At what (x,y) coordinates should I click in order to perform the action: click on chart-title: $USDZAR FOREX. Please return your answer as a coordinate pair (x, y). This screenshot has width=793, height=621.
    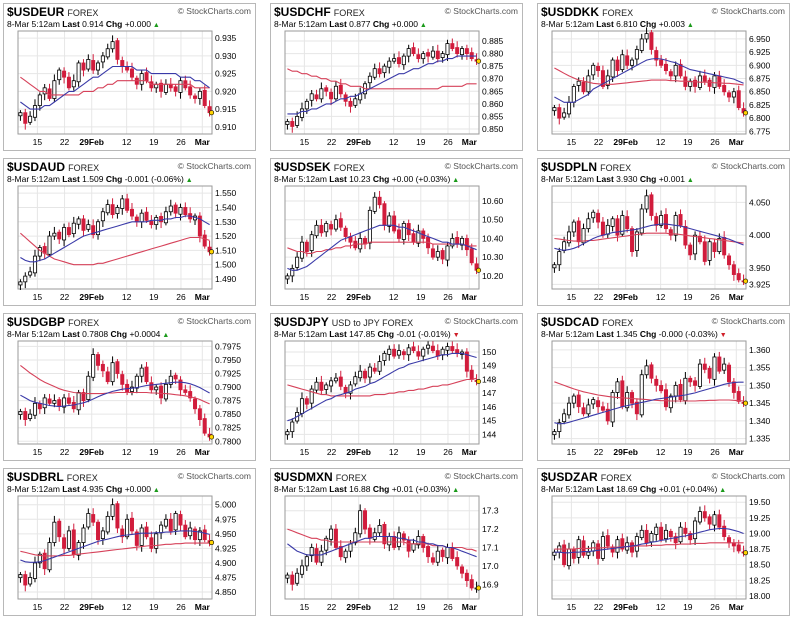
    Looking at the image, I should click on (586, 477).